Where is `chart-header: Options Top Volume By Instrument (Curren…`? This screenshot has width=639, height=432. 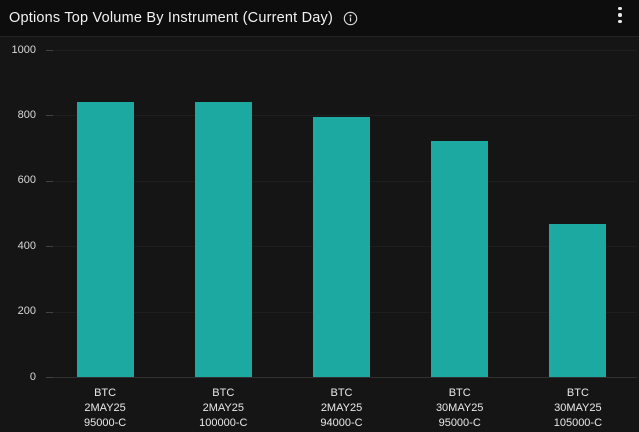 chart-header: Options Top Volume By Instrument (Curren… is located at coordinates (319, 18).